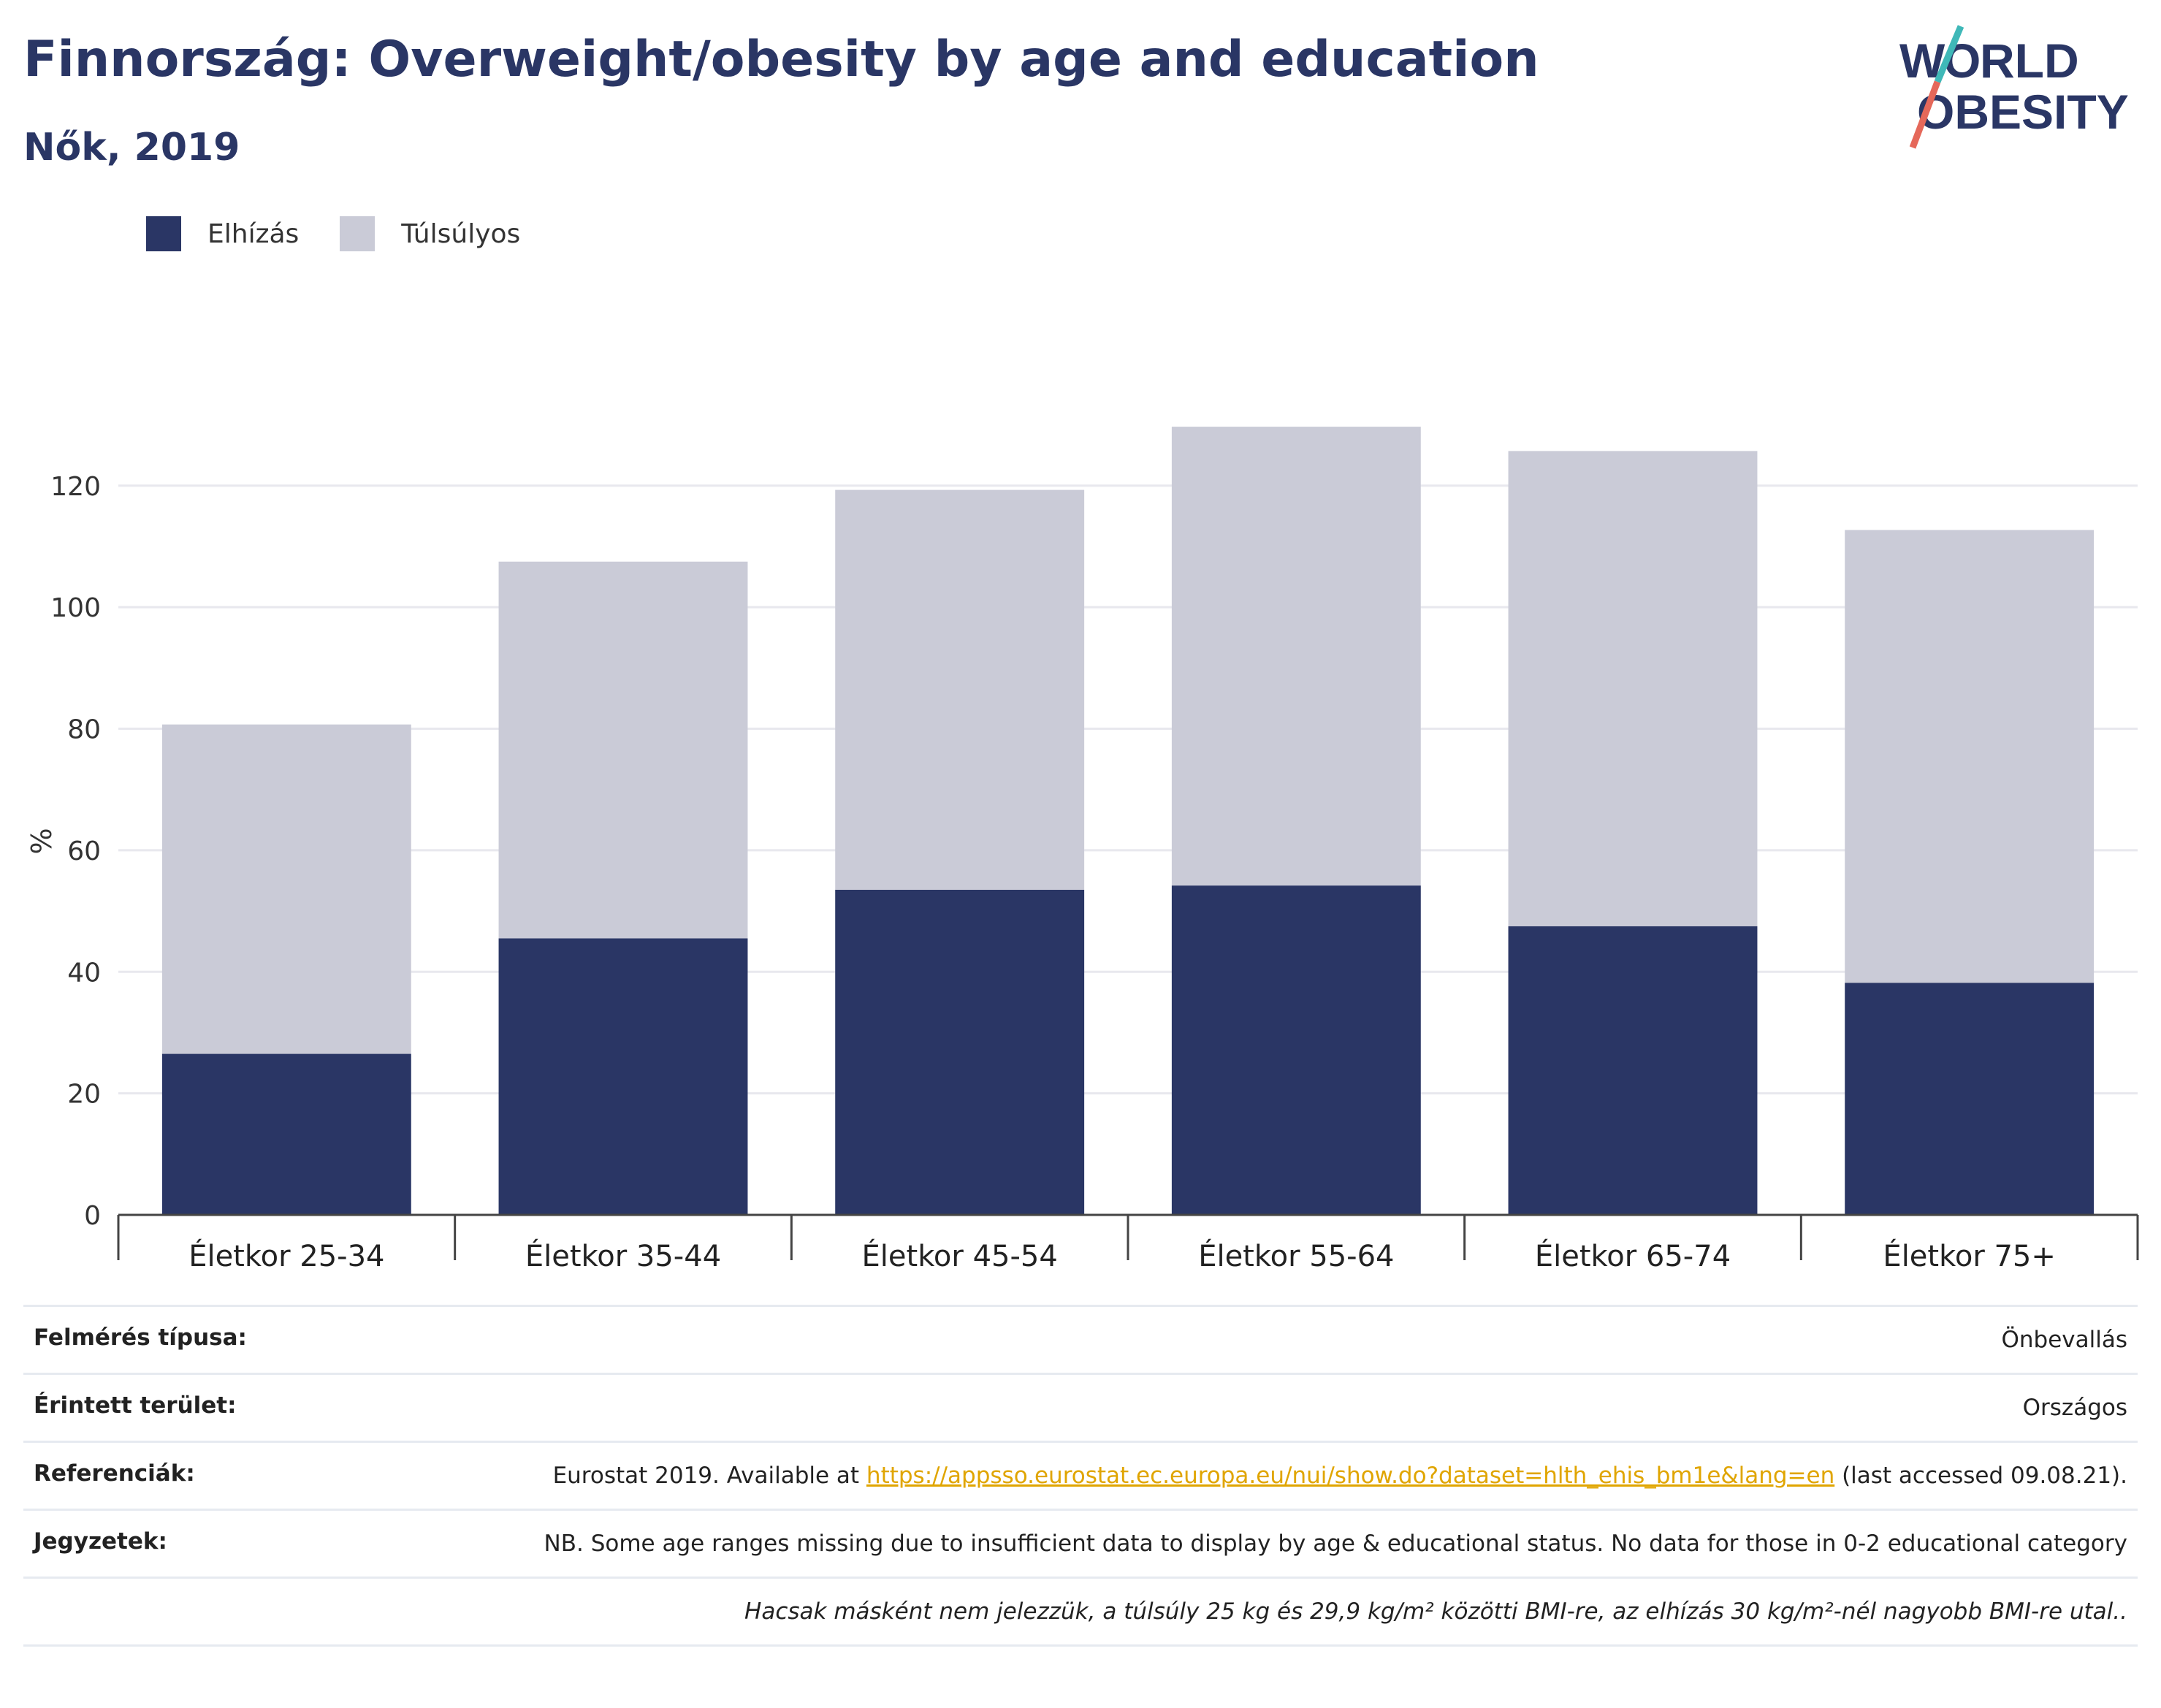 The image size is (2161, 1708). What do you see at coordinates (140, 1337) in the screenshot?
I see `survey-type-label: Felmérés típusa:` at bounding box center [140, 1337].